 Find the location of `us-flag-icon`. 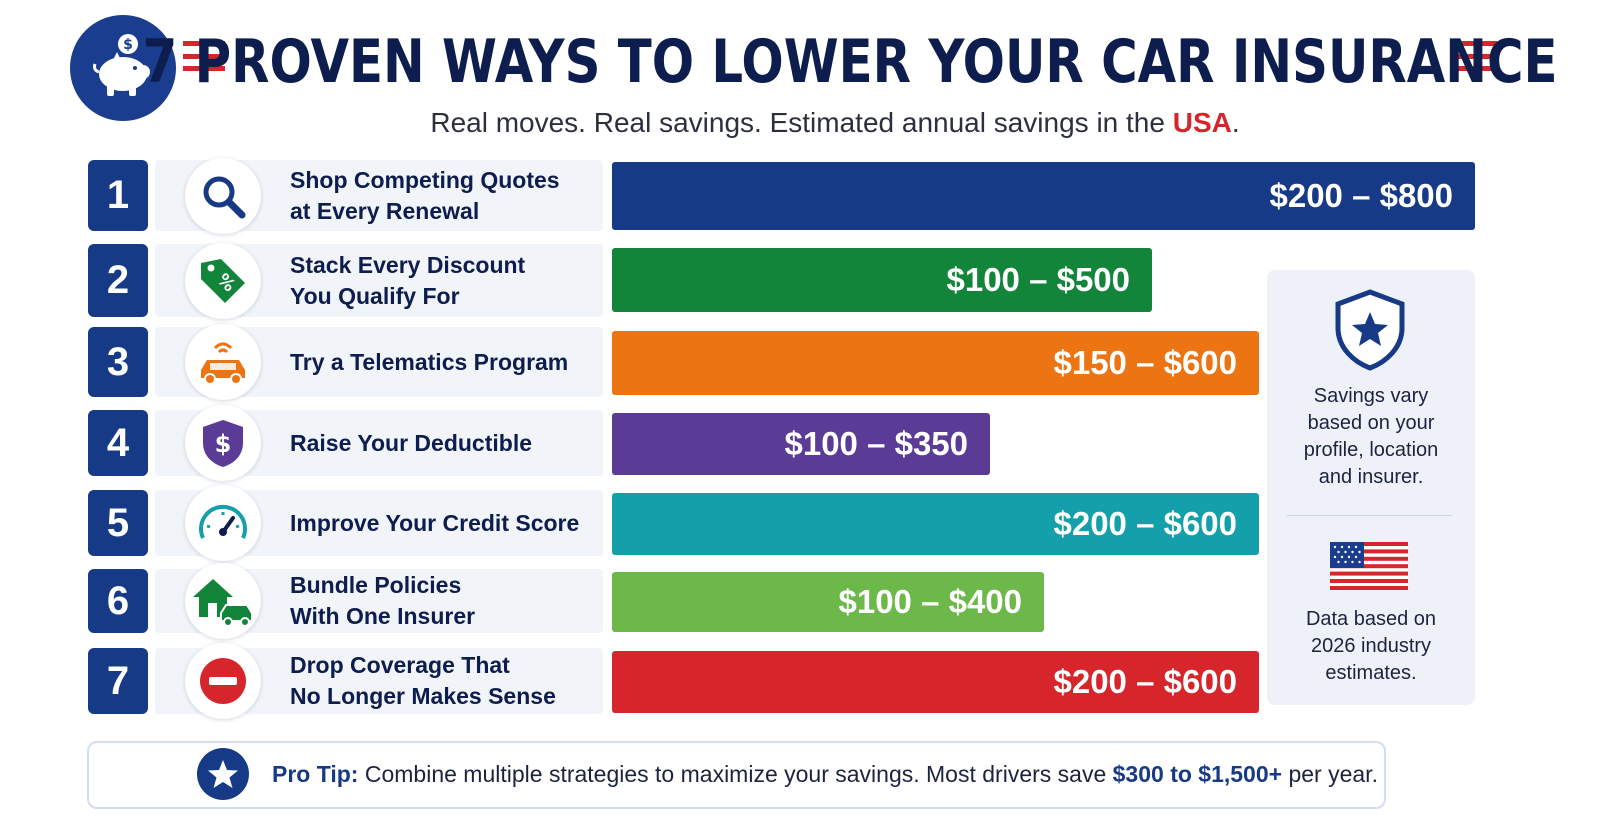

us-flag-icon is located at coordinates (1369, 566).